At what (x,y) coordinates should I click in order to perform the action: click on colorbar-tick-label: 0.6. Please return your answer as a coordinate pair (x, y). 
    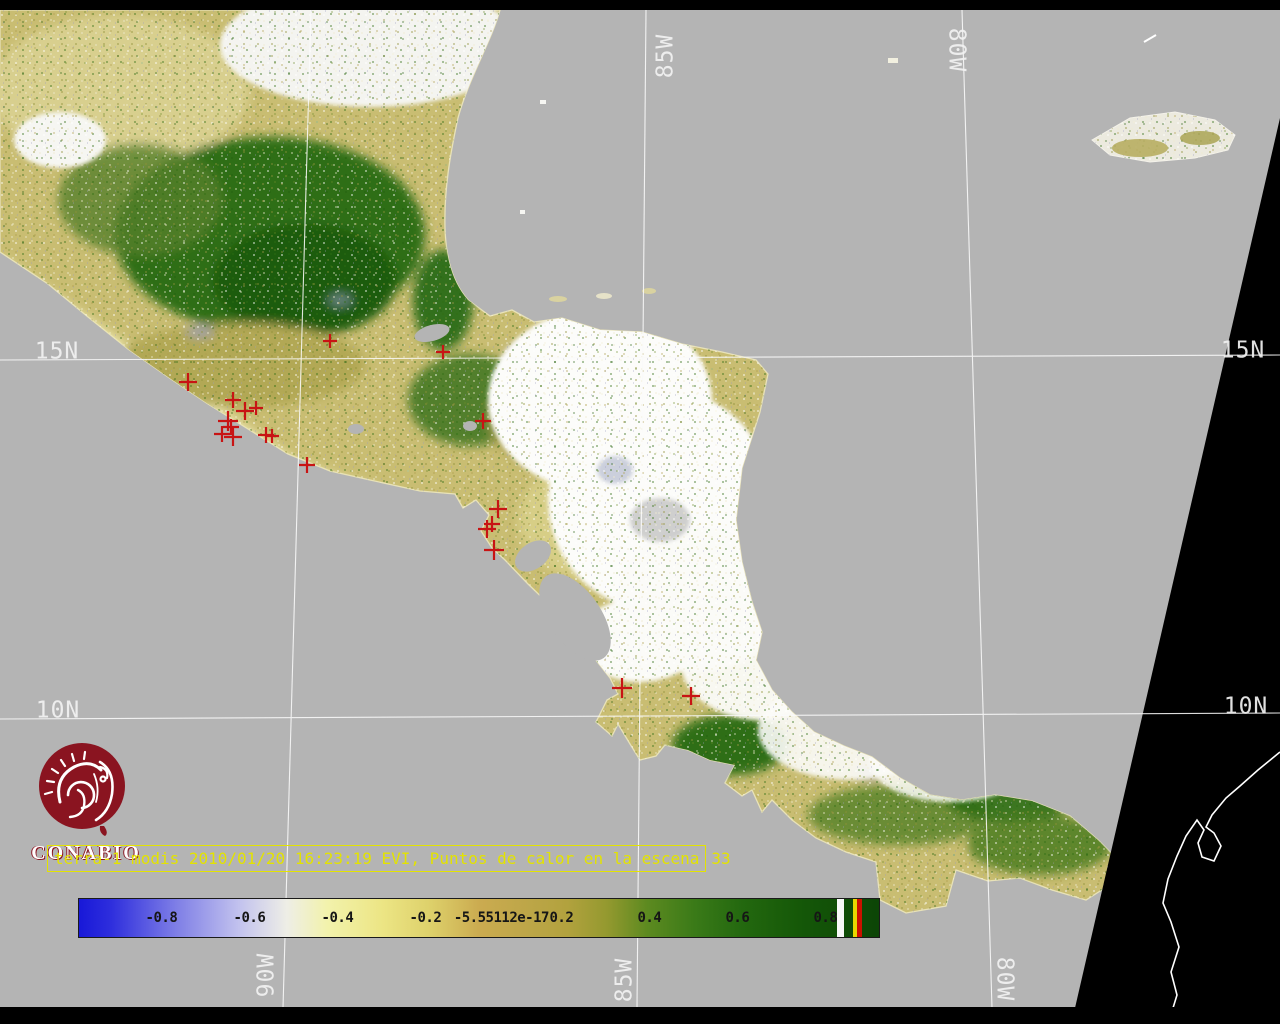
    Looking at the image, I should click on (737, 918).